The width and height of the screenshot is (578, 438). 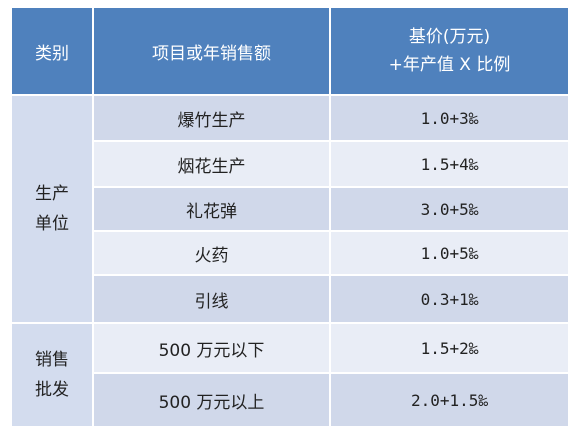 What do you see at coordinates (211, 51) in the screenshot?
I see `header-item: 项目或年销售额` at bounding box center [211, 51].